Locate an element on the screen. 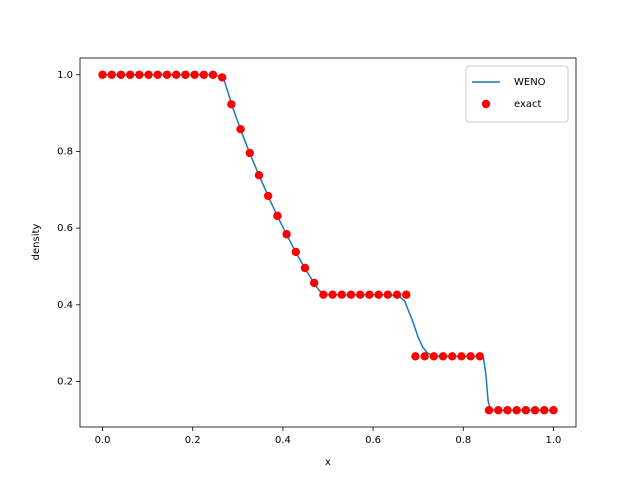 The height and width of the screenshot is (480, 640). y-tick-label: 0.8 is located at coordinates (65, 151).